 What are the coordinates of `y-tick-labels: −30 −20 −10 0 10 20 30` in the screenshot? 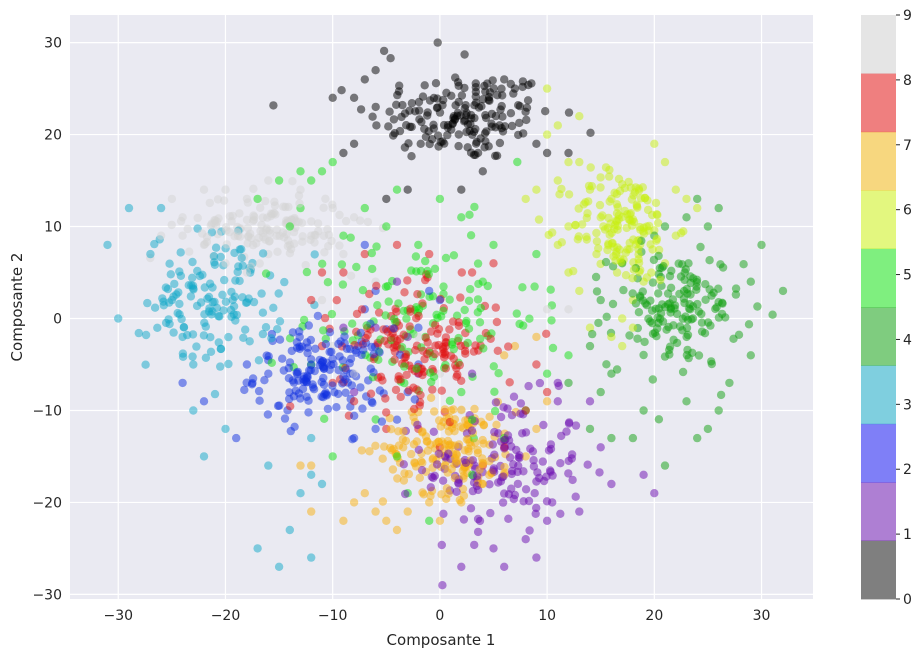 It's located at (47, 320).